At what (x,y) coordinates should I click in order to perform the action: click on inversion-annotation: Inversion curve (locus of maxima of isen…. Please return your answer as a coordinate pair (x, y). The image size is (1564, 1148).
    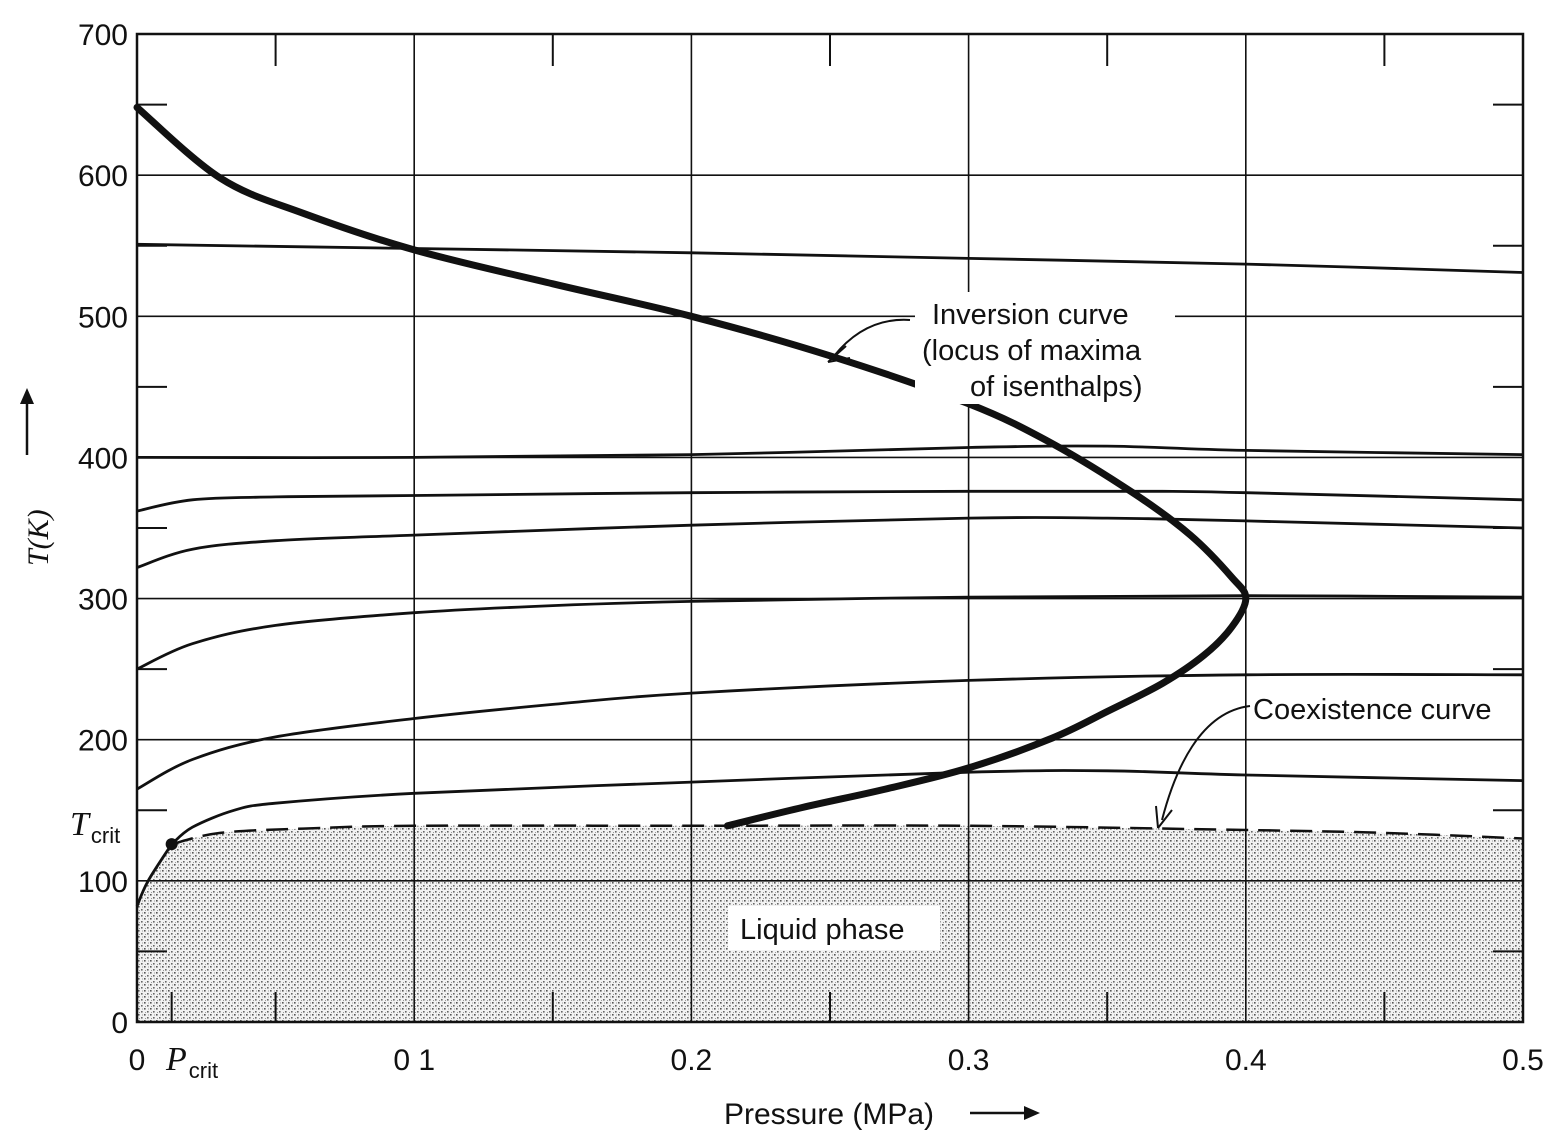
    Looking at the image, I should click on (1001, 348).